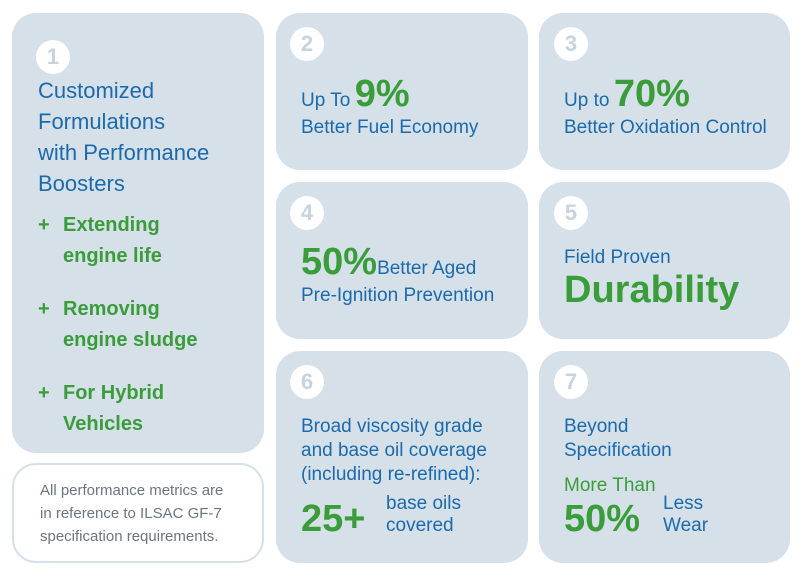 This screenshot has width=800, height=573. What do you see at coordinates (326, 100) in the screenshot?
I see `card2-prefix: Up To` at bounding box center [326, 100].